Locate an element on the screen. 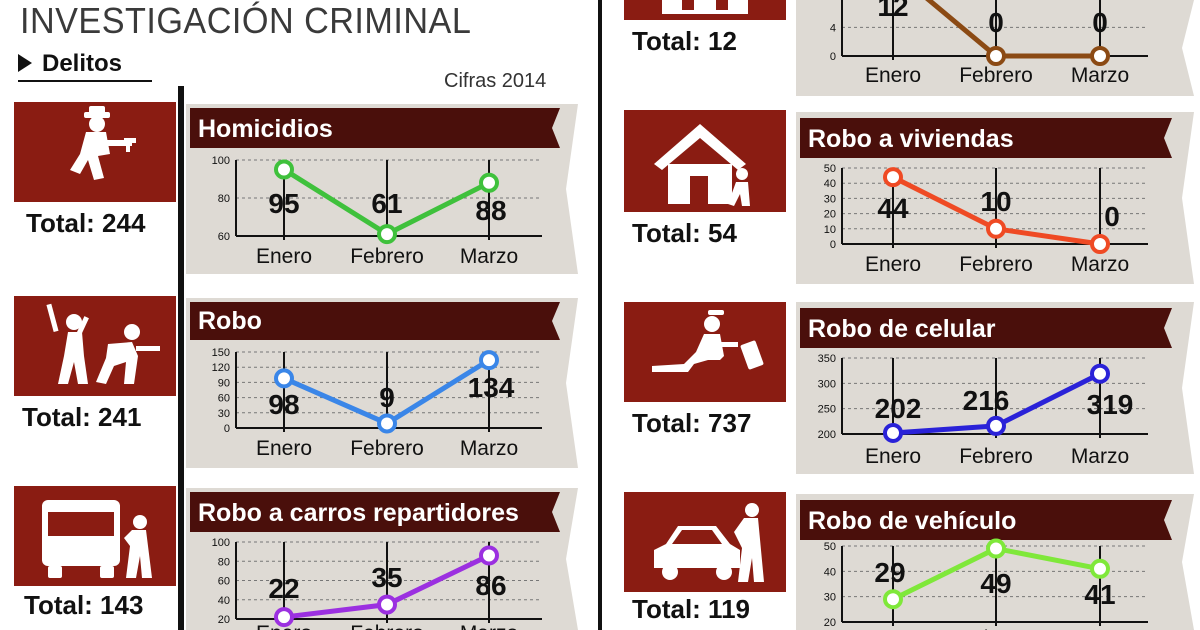 The image size is (1200, 630). phone-icon-box is located at coordinates (705, 352).